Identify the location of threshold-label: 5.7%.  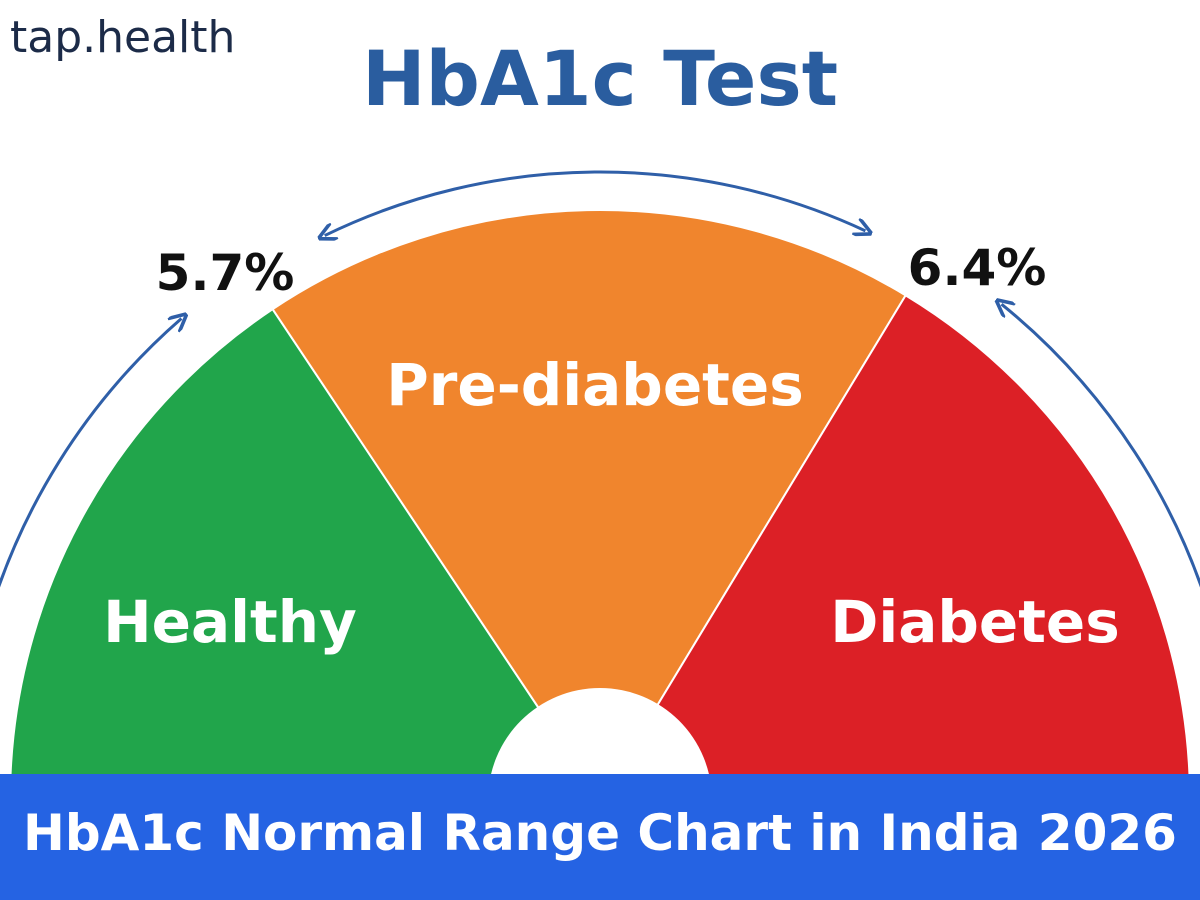
(225, 273).